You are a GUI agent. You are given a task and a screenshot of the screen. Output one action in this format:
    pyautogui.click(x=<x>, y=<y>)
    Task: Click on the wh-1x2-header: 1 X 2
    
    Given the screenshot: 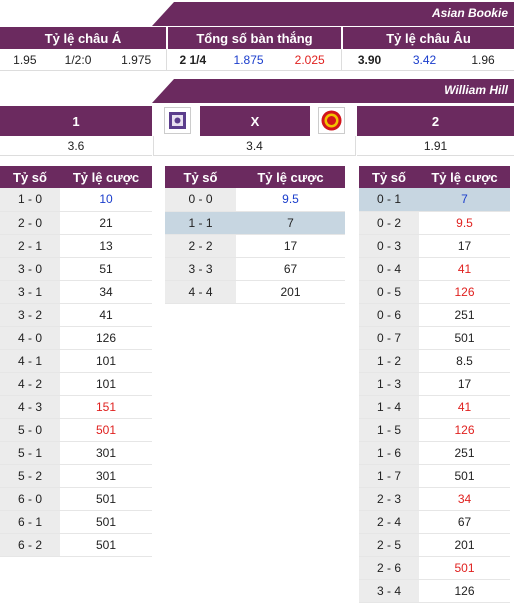 What is the action you would take?
    pyautogui.click(x=257, y=121)
    